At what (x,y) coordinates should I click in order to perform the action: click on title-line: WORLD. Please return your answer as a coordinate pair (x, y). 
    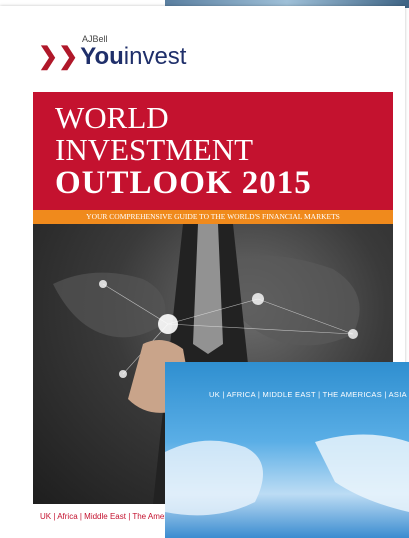
    Looking at the image, I should click on (112, 117).